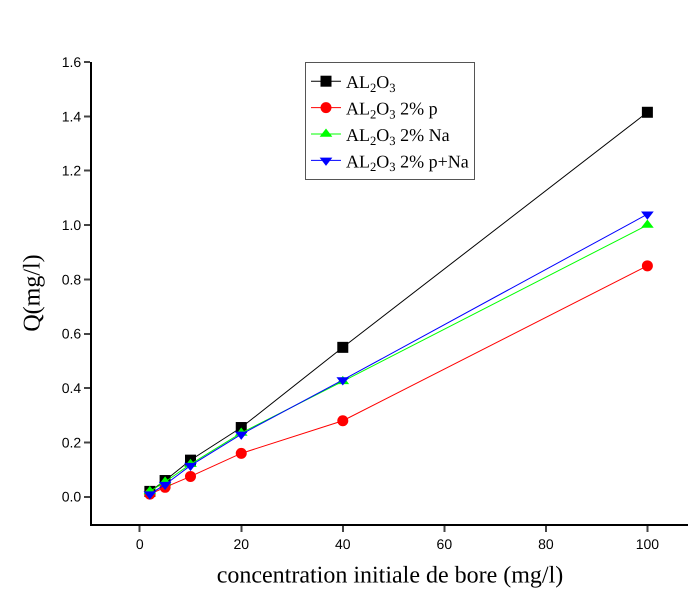 The height and width of the screenshot is (599, 693). What do you see at coordinates (140, 544) in the screenshot?
I see `x-tick-label: 0` at bounding box center [140, 544].